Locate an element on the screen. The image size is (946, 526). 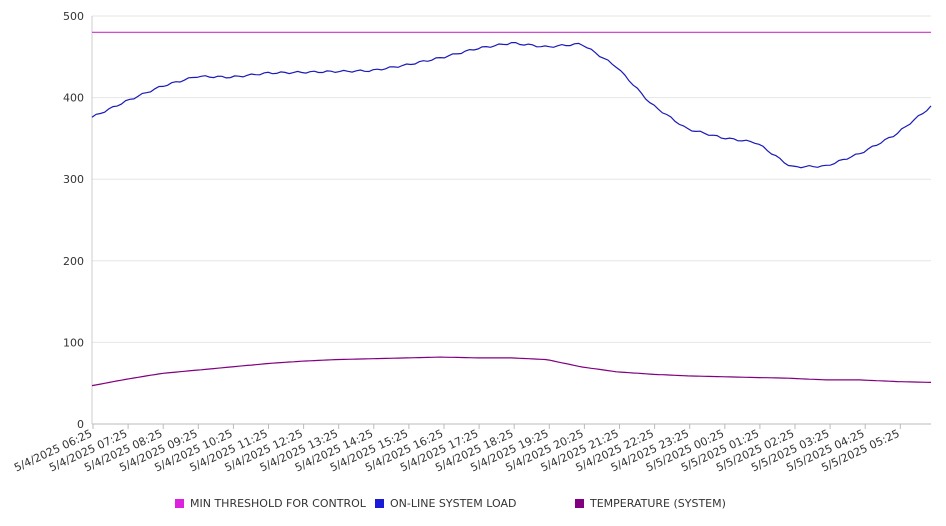
legend-label-system-load: ON-LINE SYSTEM LOAD is located at coordinates (453, 503).